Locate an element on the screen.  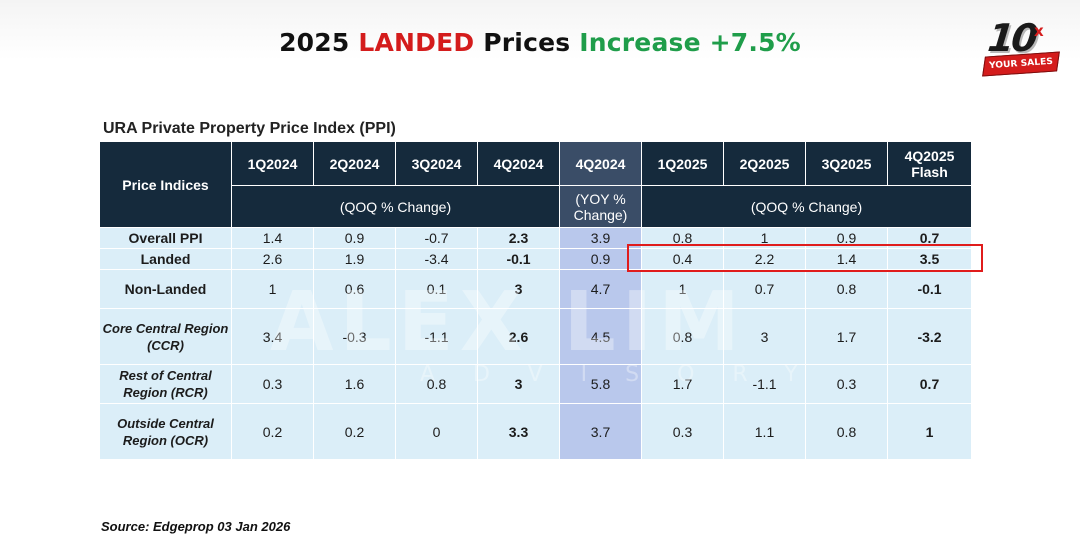
logo-banner: YOUR SALES is located at coordinates (1021, 64).